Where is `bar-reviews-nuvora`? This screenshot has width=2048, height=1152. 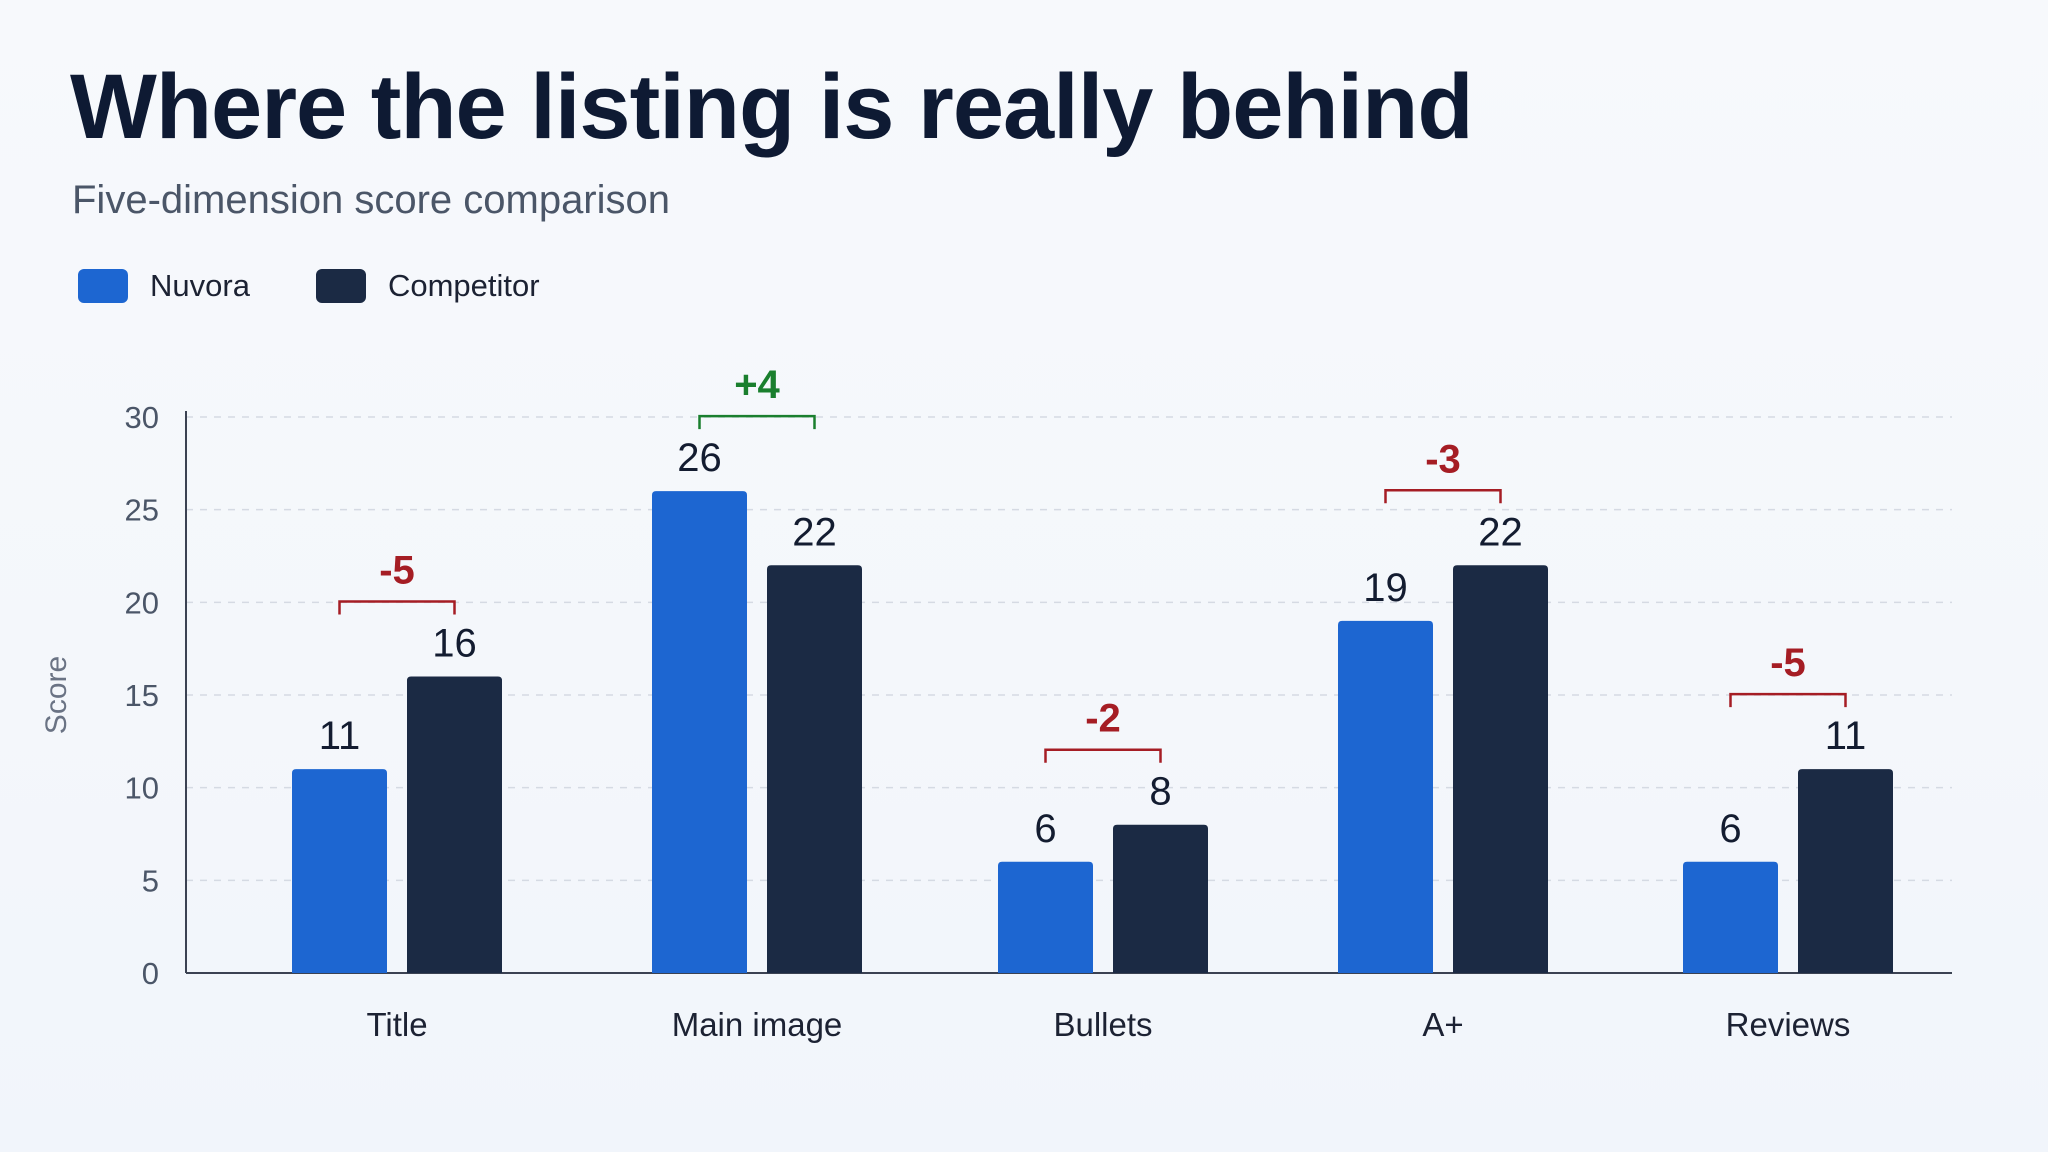 bar-reviews-nuvora is located at coordinates (1730, 917).